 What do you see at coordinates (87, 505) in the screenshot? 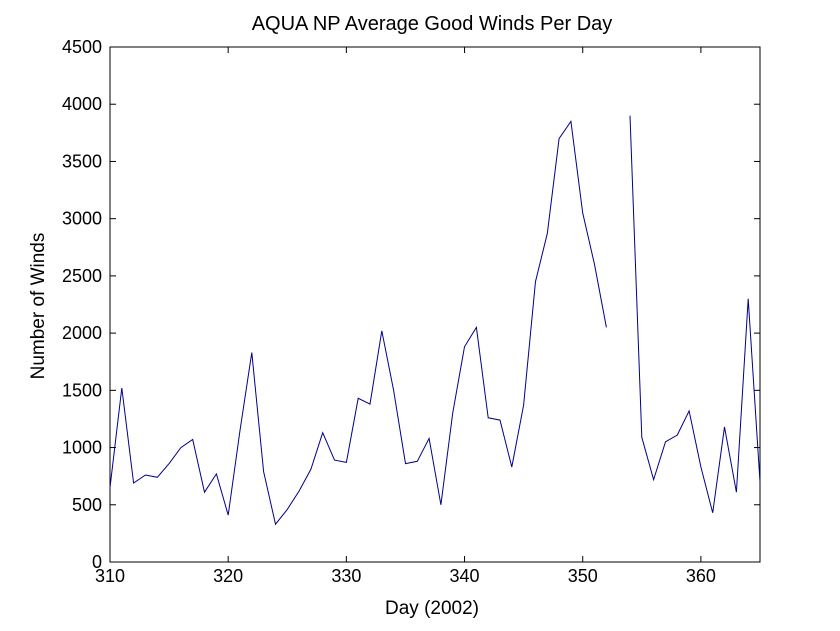
I see `y-tick-label: 500` at bounding box center [87, 505].